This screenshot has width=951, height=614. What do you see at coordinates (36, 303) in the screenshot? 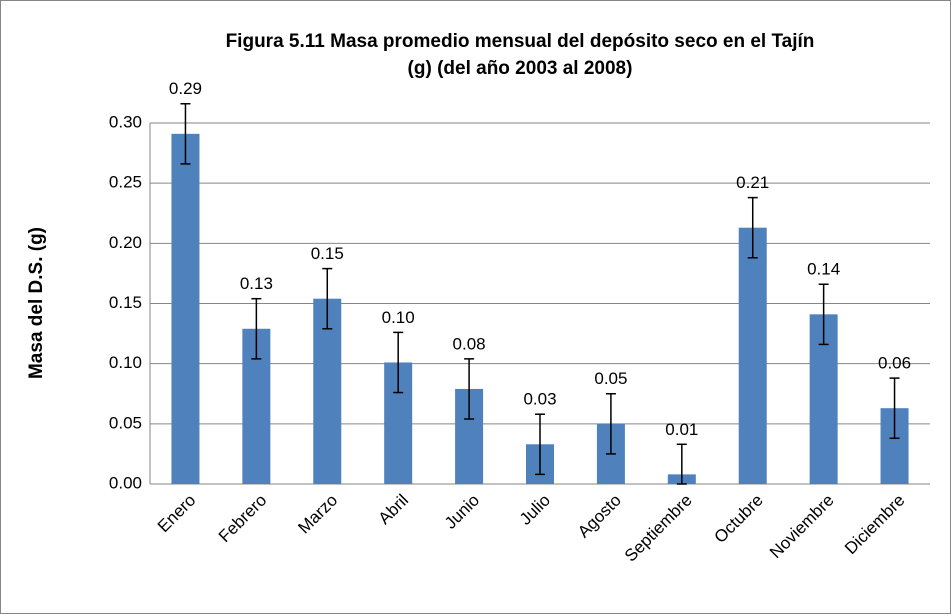
I see `y-axis-label: Masa del D.S. (g)` at bounding box center [36, 303].